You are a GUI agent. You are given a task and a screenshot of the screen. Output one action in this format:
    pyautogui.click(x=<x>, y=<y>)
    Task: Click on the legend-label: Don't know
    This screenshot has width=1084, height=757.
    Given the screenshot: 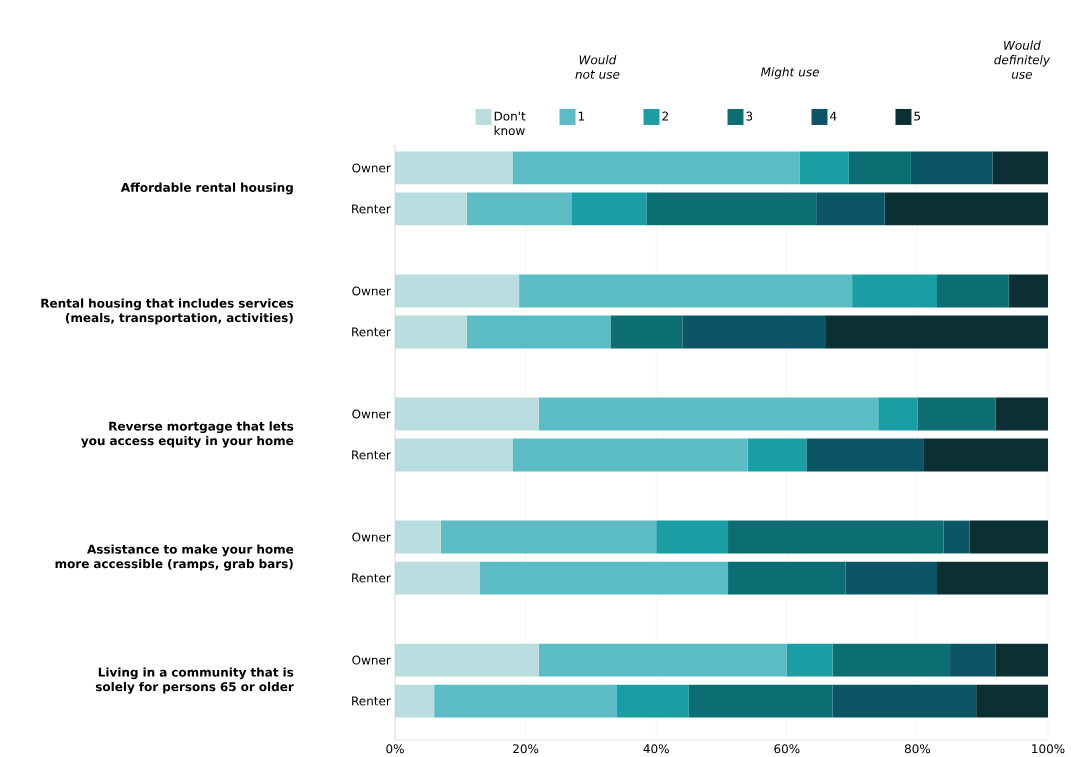 What is the action you would take?
    pyautogui.click(x=510, y=123)
    